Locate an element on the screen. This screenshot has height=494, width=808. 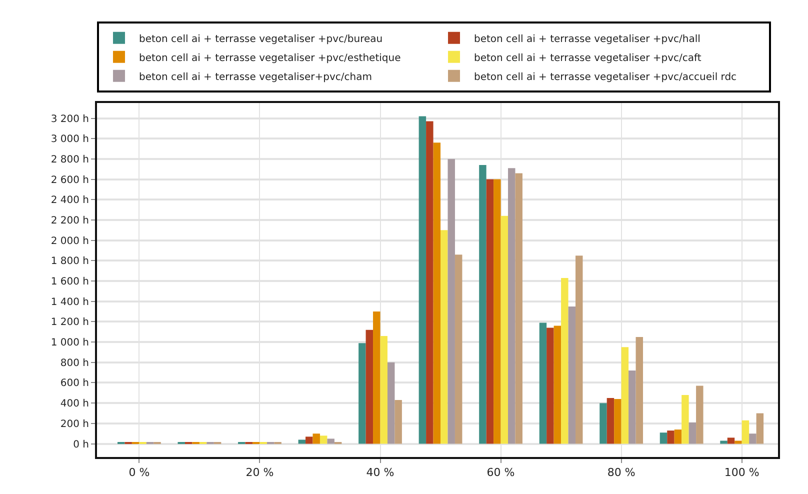
y-tick-label: 0 h is located at coordinates (81, 444).